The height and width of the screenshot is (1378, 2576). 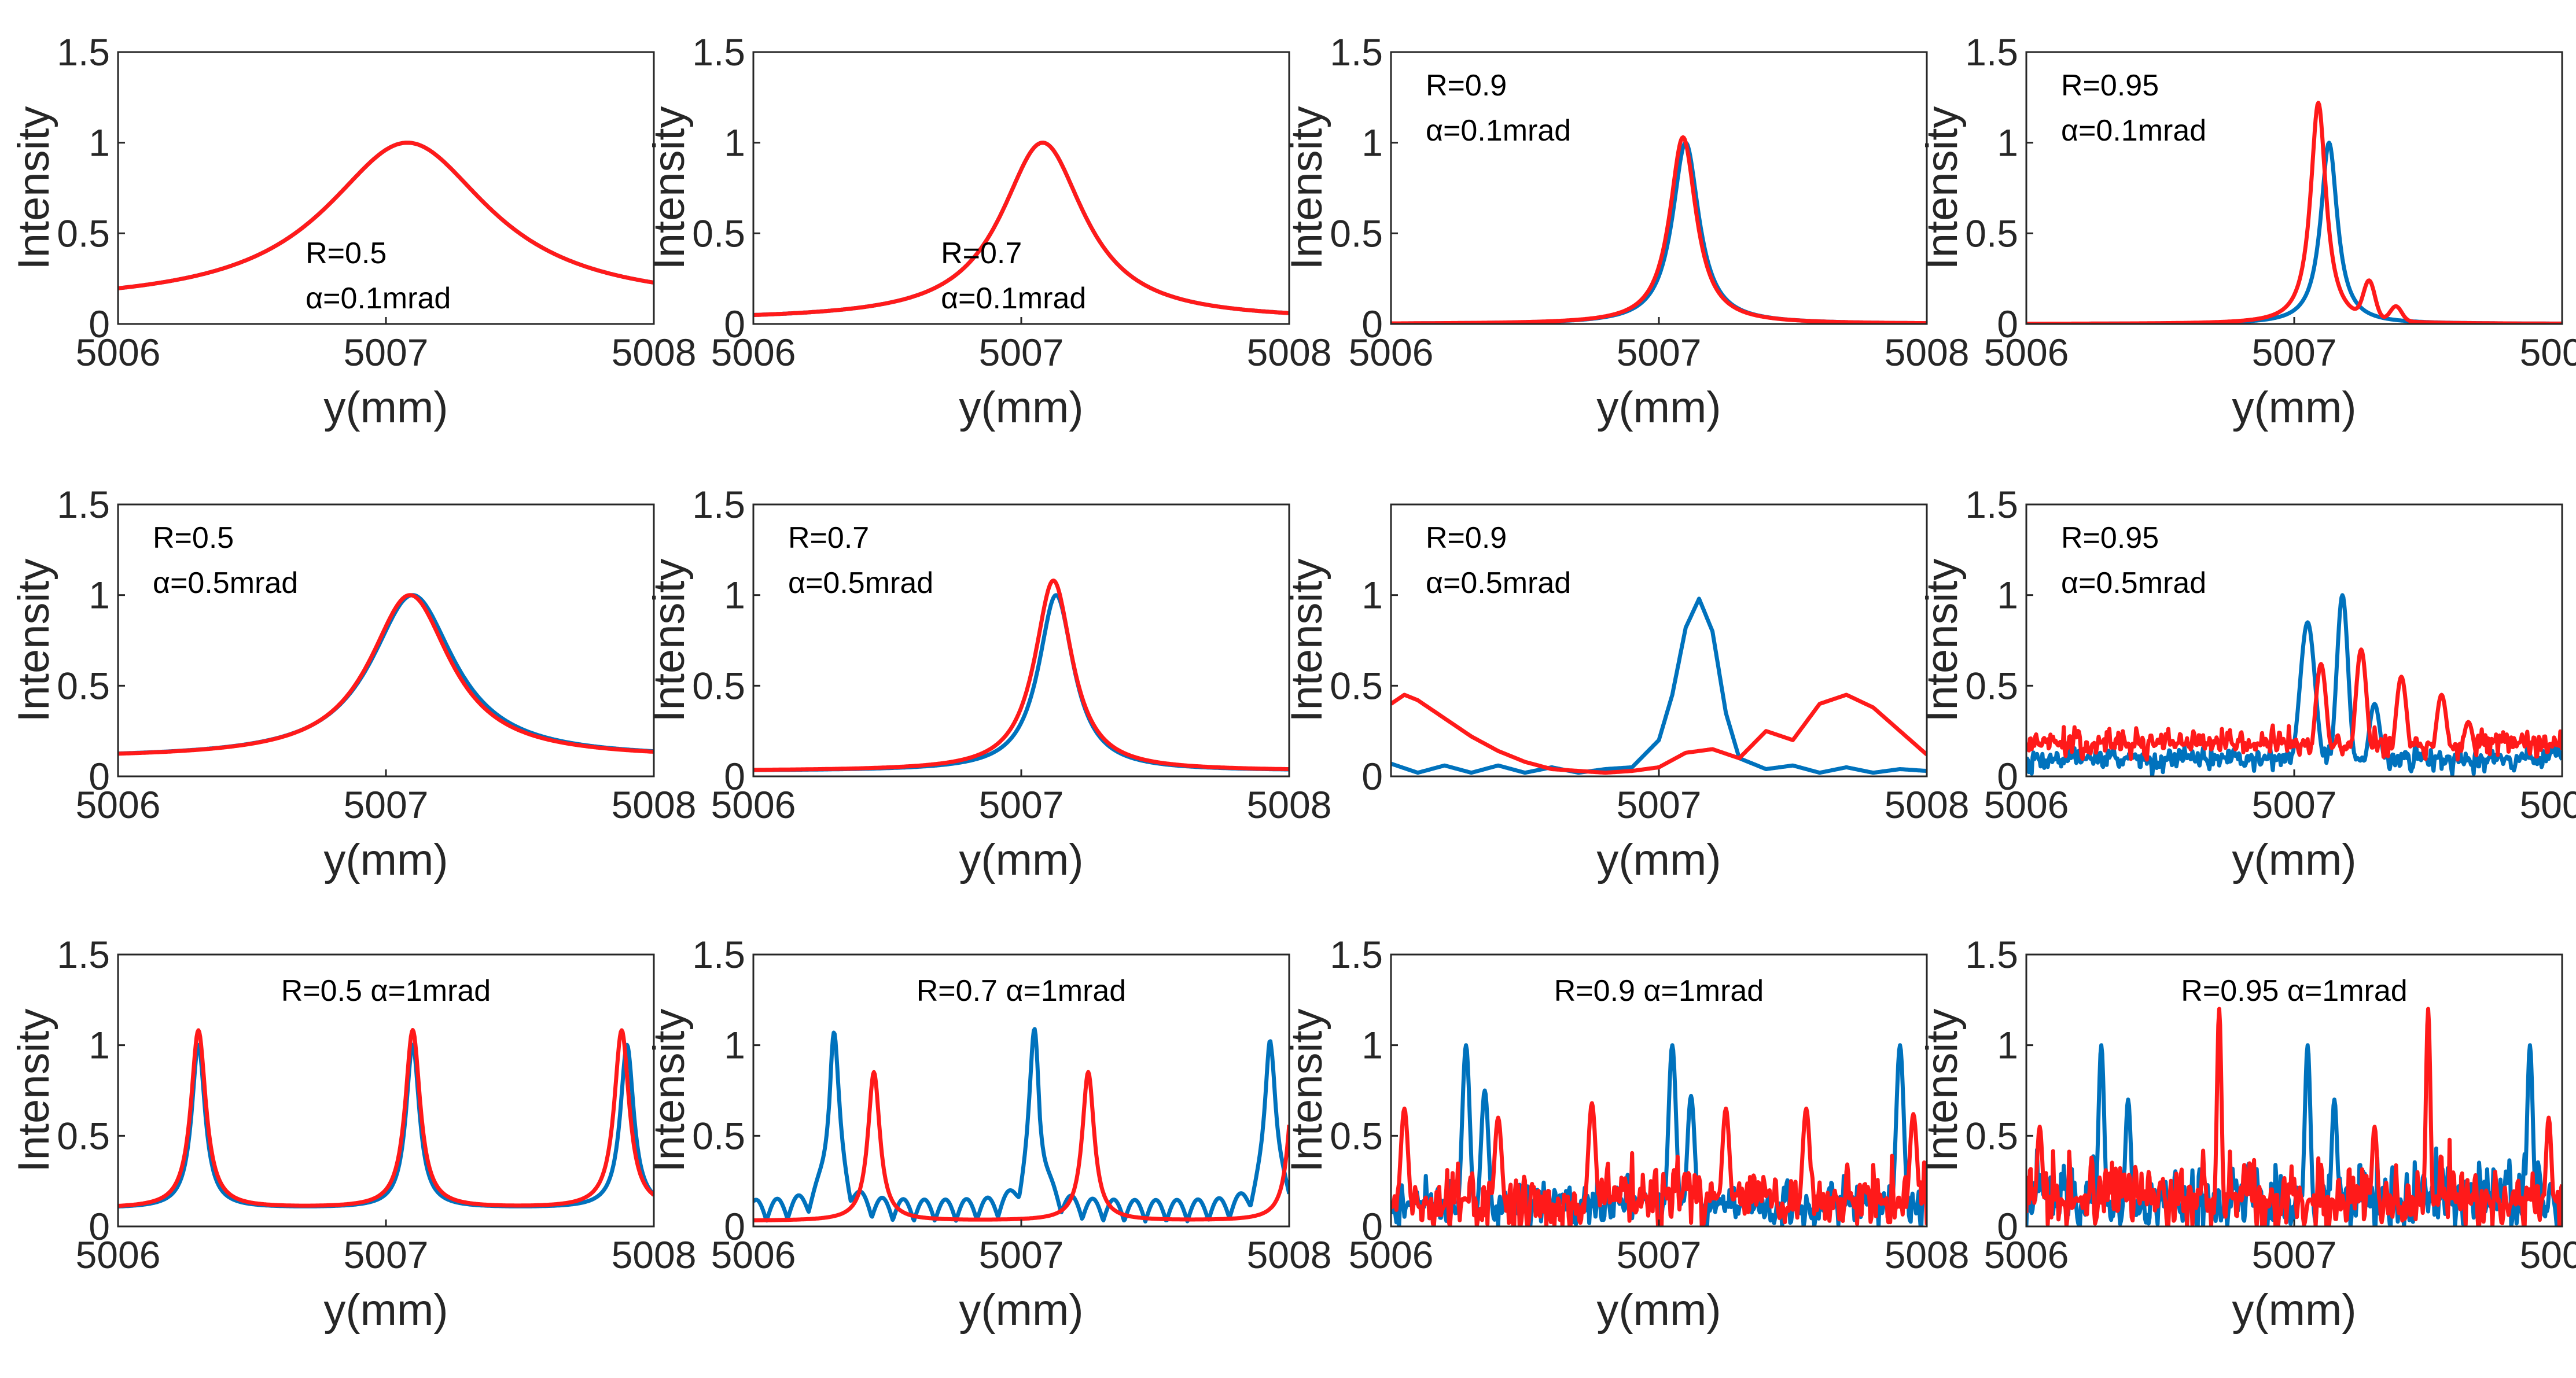 What do you see at coordinates (1021, 991) in the screenshot?
I see `annotation-label: R=0.7 α=1mrad` at bounding box center [1021, 991].